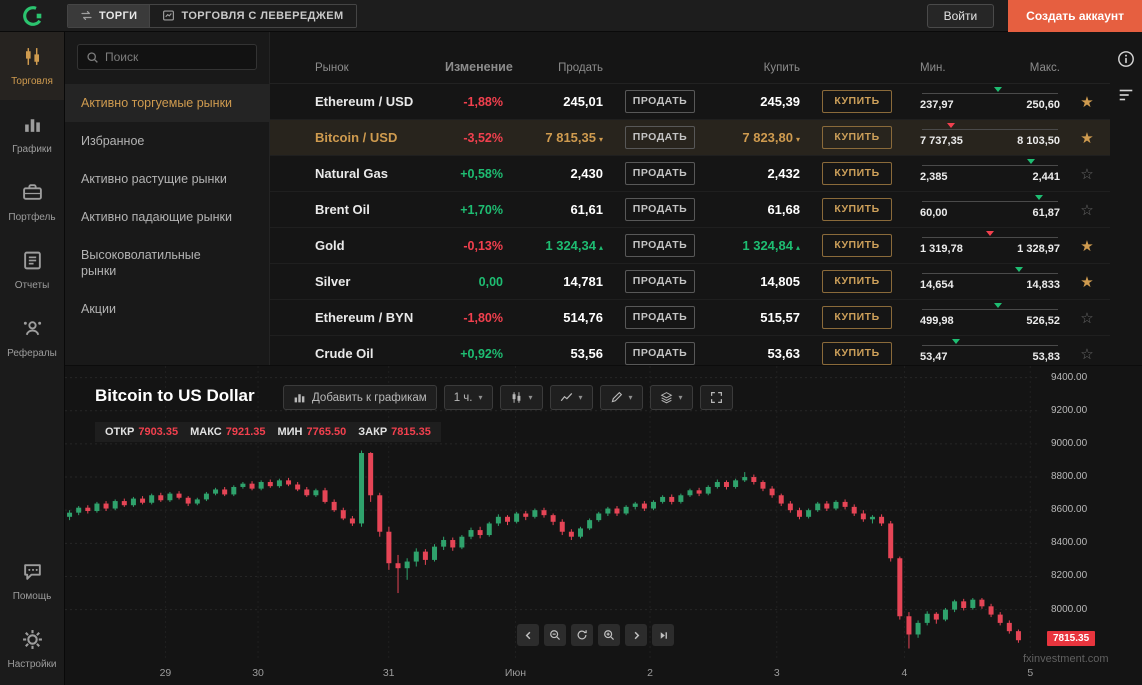 The image size is (1142, 685). Describe the element at coordinates (555, 673) in the screenshot. I see `time-axis: 29 30 31 Июн 2 3 4 5` at that location.